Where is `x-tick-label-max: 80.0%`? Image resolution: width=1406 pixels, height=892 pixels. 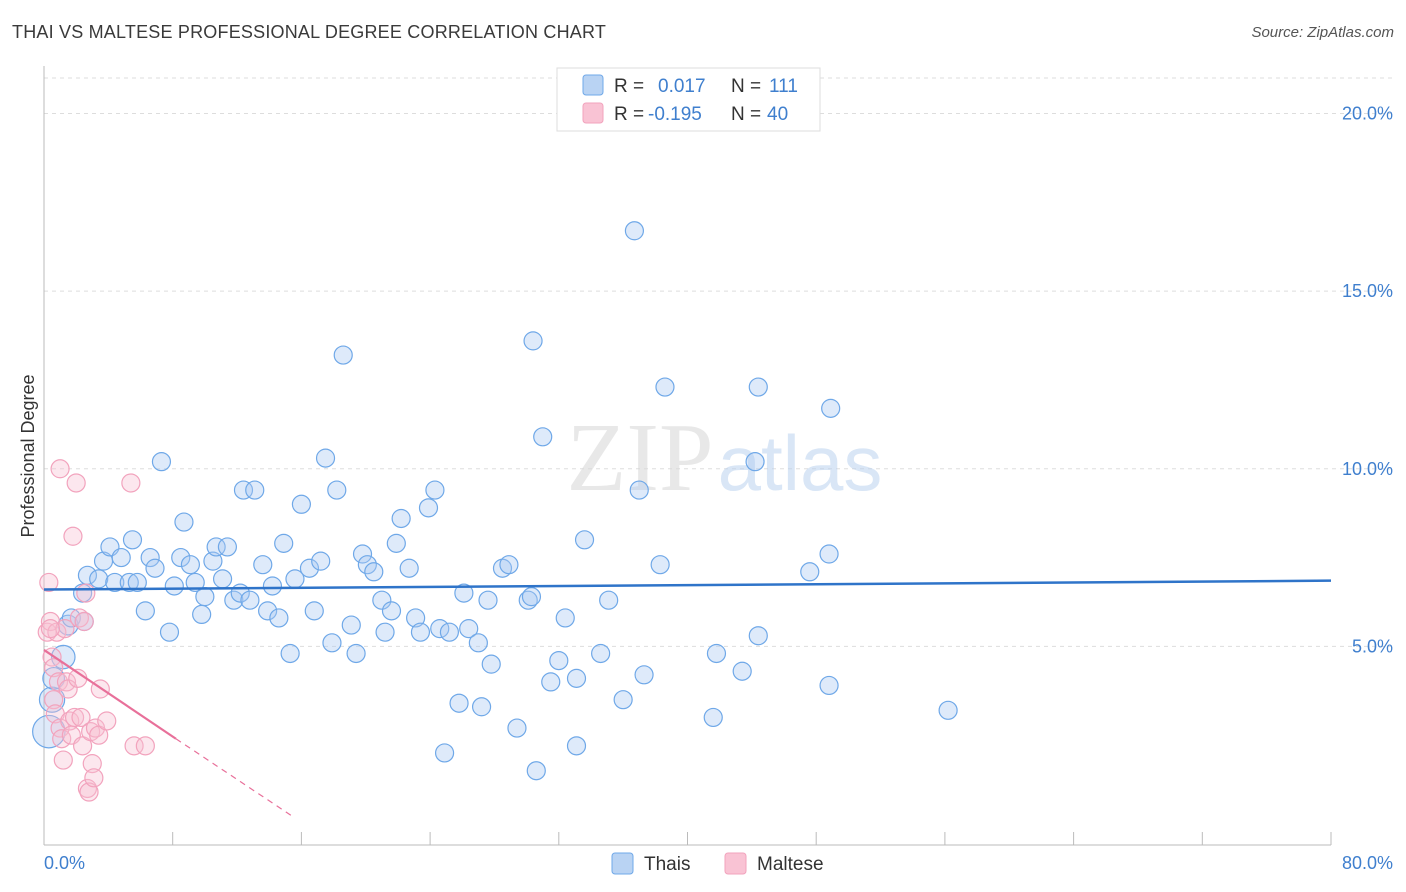 x-tick-label-max: 80.0% is located at coordinates (1367, 863).